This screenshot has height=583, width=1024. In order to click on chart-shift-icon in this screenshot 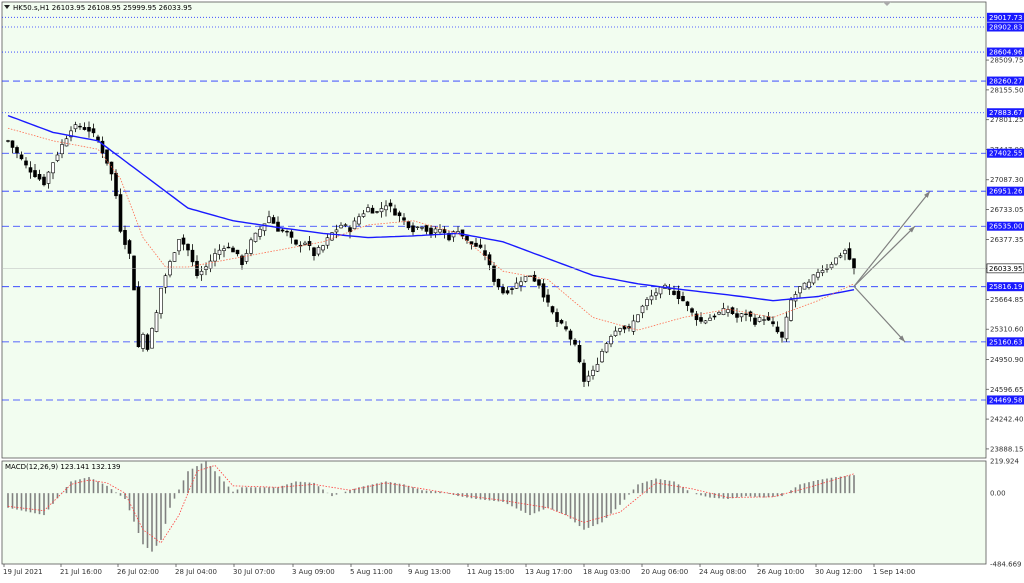, I will do `click(887, 4)`.